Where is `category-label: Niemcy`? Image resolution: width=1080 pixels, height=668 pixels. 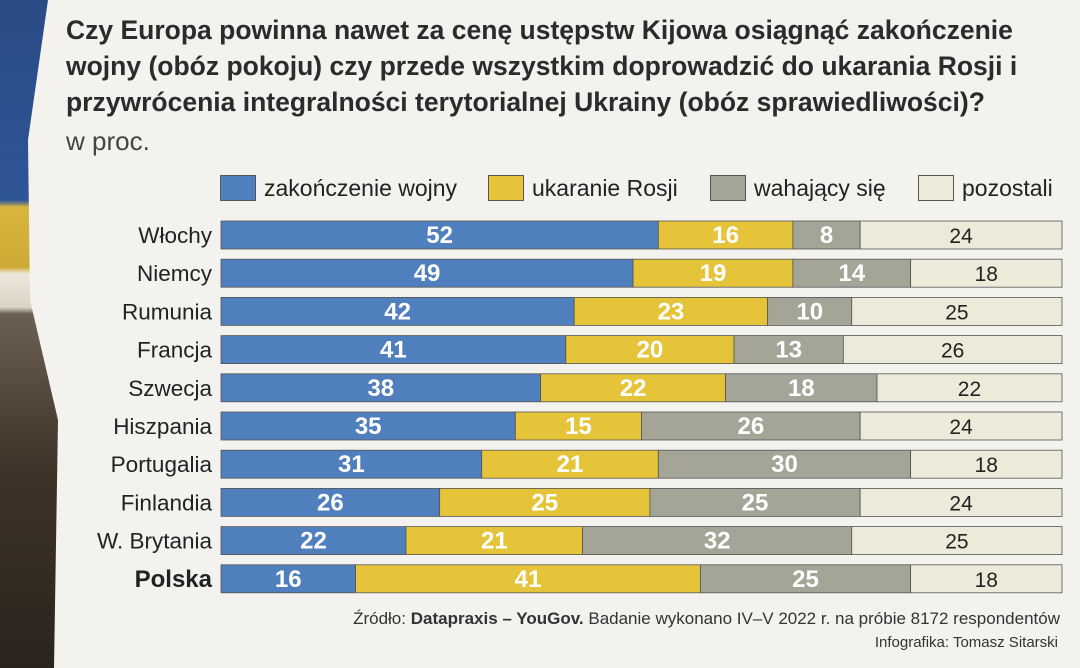
category-label: Niemcy is located at coordinates (175, 273).